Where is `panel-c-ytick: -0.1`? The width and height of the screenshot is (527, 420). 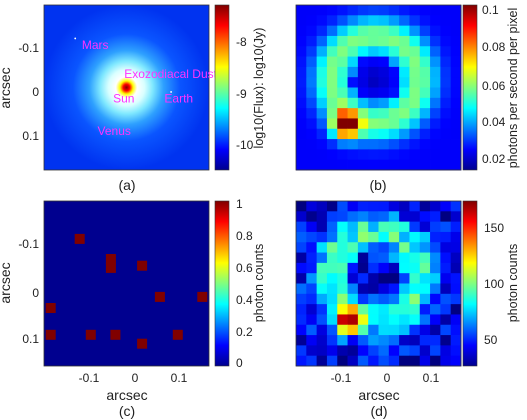
panel-c-ytick: -0.1 is located at coordinates (28, 244).